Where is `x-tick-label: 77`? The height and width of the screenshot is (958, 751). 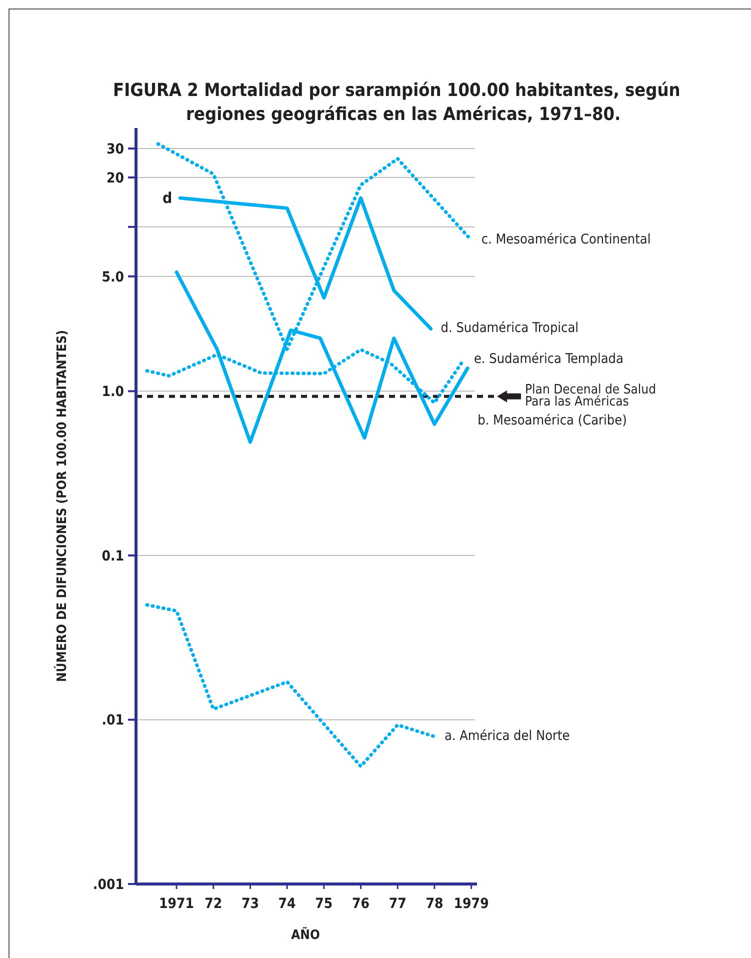 x-tick-label: 77 is located at coordinates (397, 904).